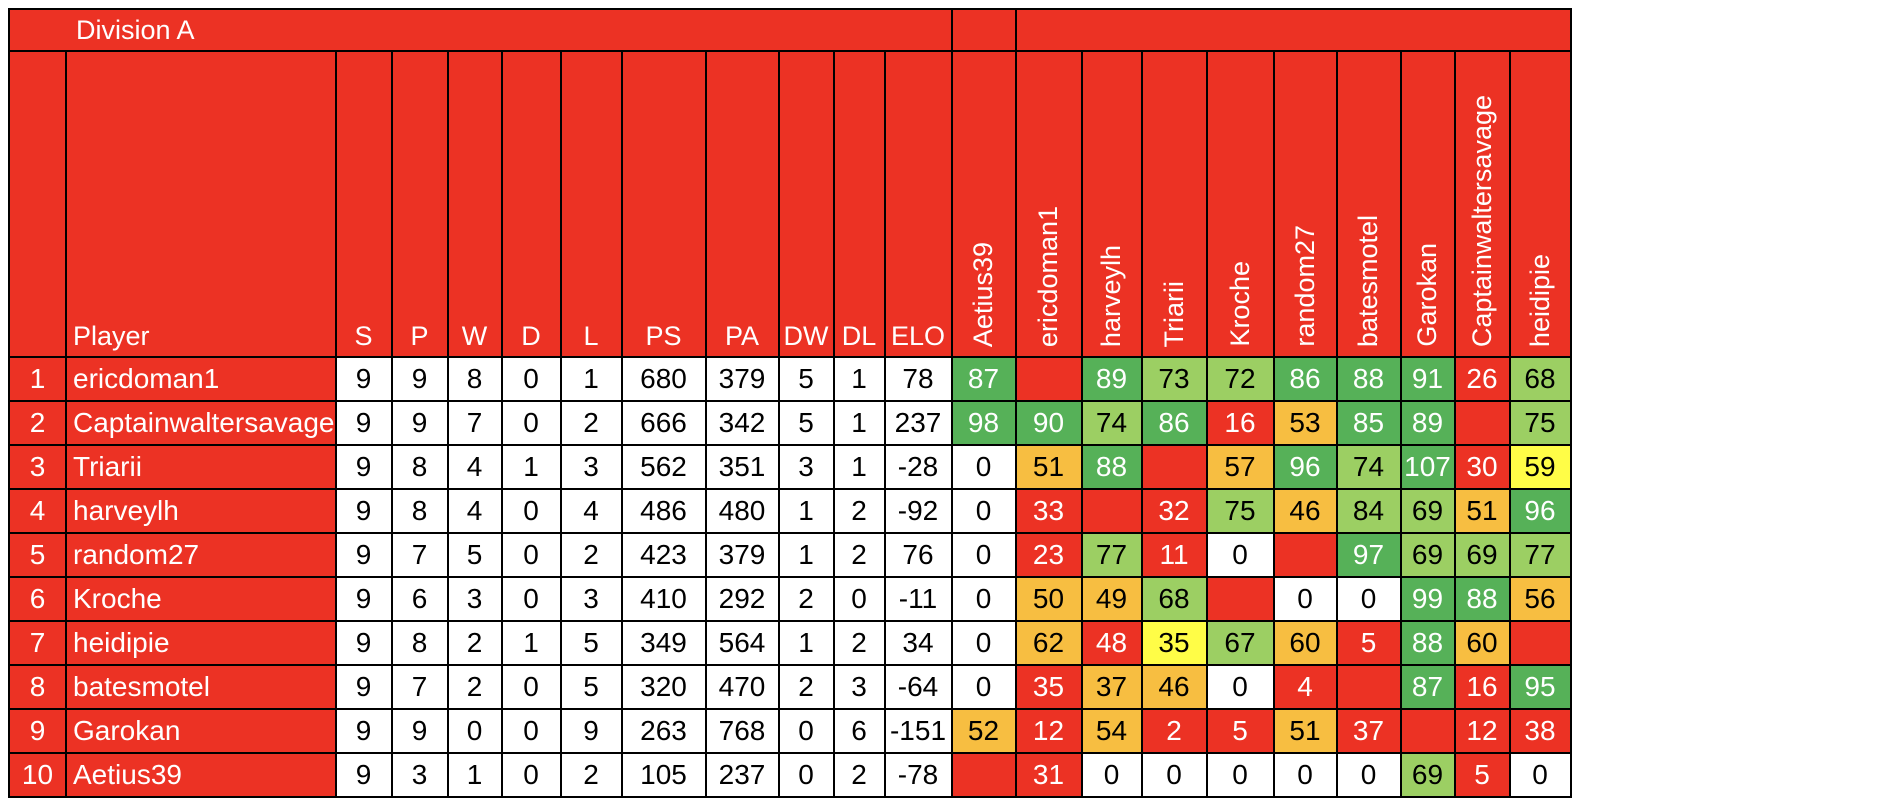 The width and height of the screenshot is (1900, 806). I want to click on result-cell: 12, so click(1482, 731).